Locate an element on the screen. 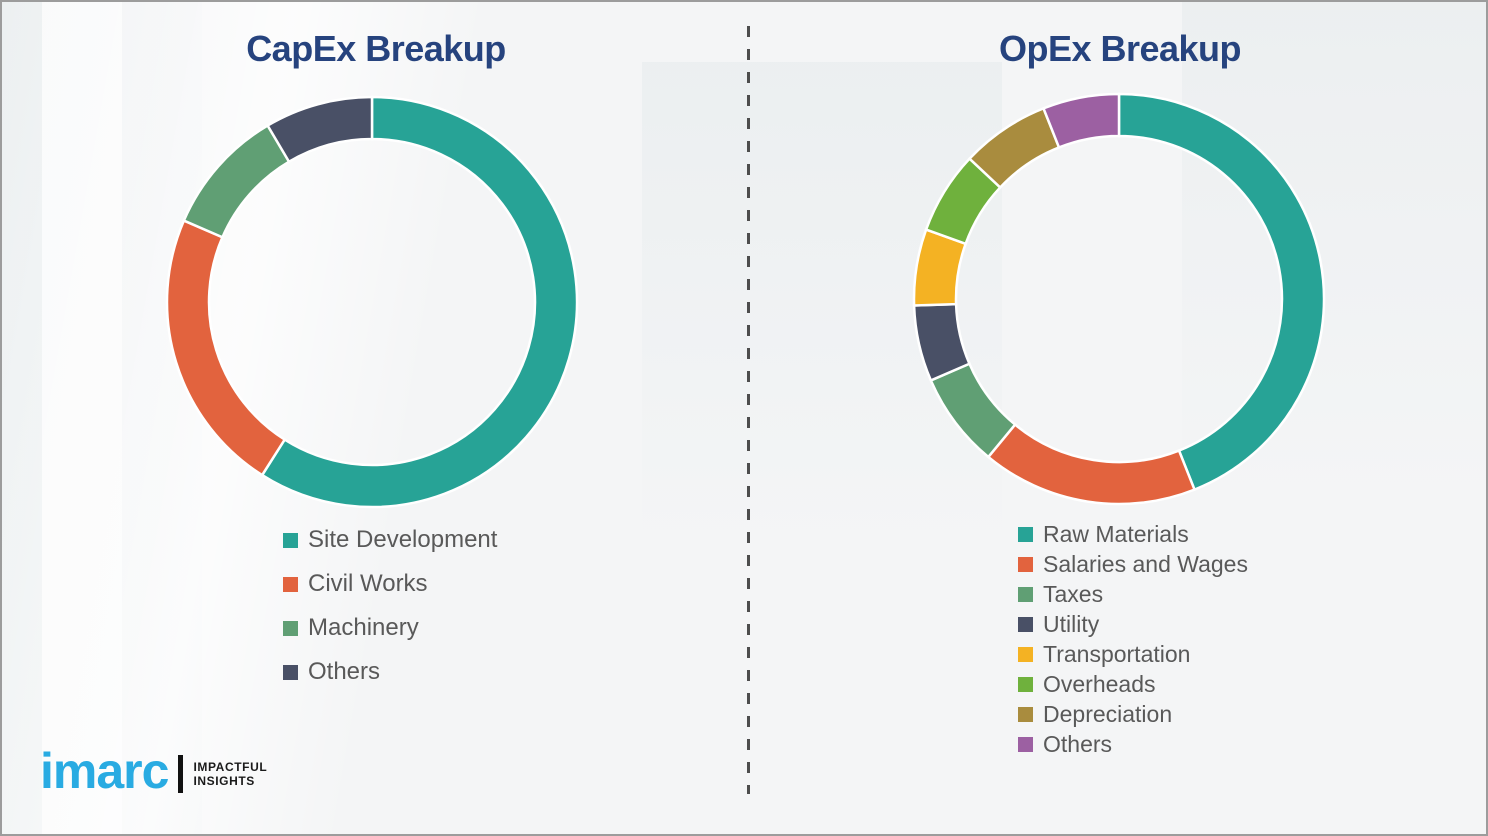 This screenshot has height=836, width=1488. legend-item: Civil Works is located at coordinates (390, 584).